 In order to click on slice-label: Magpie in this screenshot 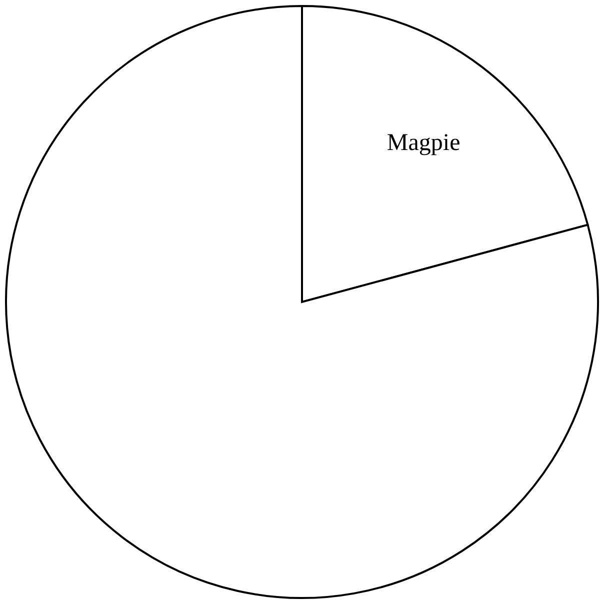, I will do `click(423, 143)`.